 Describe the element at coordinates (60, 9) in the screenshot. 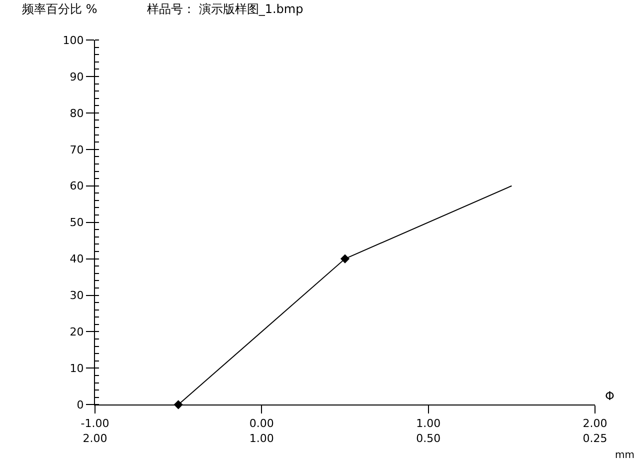

I see `y-axis-title: 频率百分比 %` at that location.